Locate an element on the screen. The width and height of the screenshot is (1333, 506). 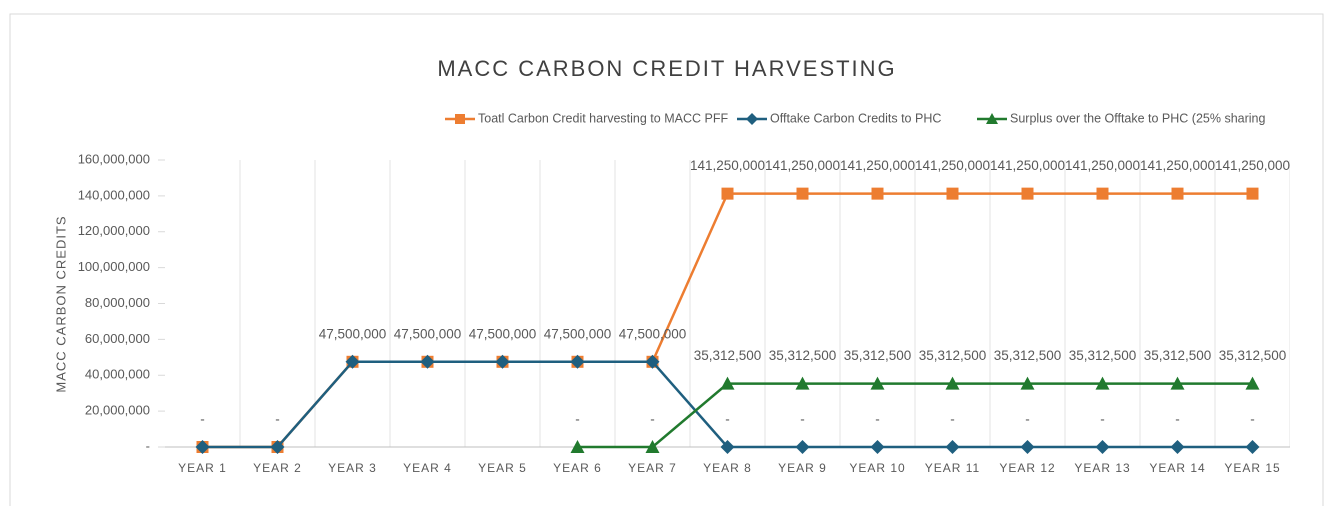
y-tick-label: 20,000,000 is located at coordinates (117, 410).